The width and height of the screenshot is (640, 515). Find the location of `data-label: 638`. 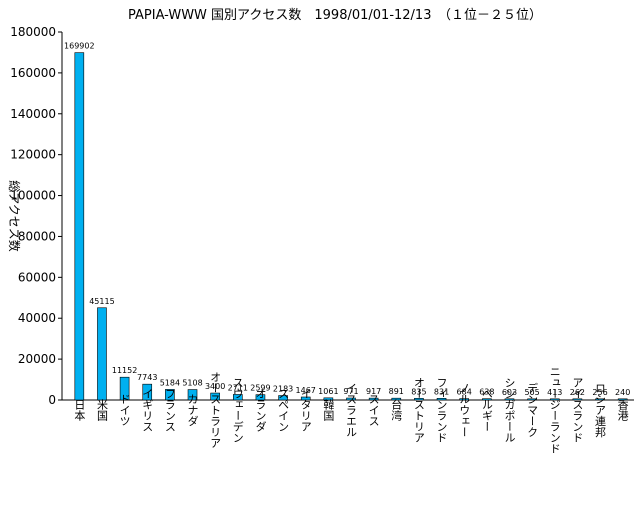

data-label: 638 is located at coordinates (486, 392).